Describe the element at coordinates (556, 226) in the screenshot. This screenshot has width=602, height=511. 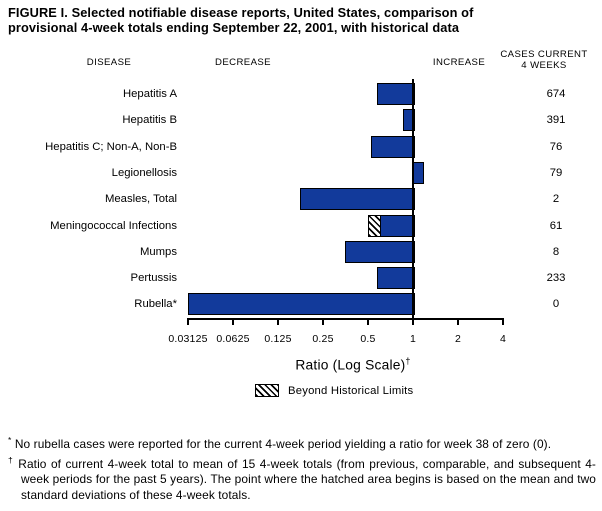
I see `cases-count: 61` at that location.